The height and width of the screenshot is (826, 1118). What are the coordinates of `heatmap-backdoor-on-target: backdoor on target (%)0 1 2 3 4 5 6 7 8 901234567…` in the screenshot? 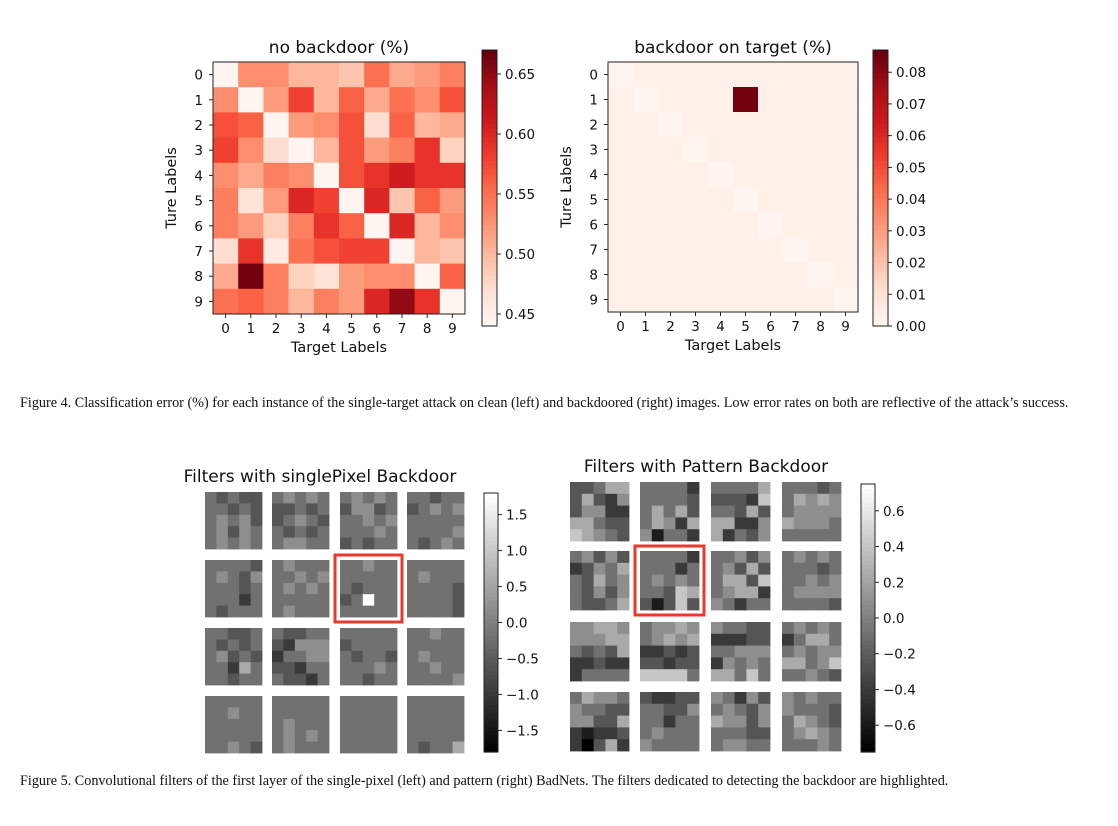 It's located at (742, 196).